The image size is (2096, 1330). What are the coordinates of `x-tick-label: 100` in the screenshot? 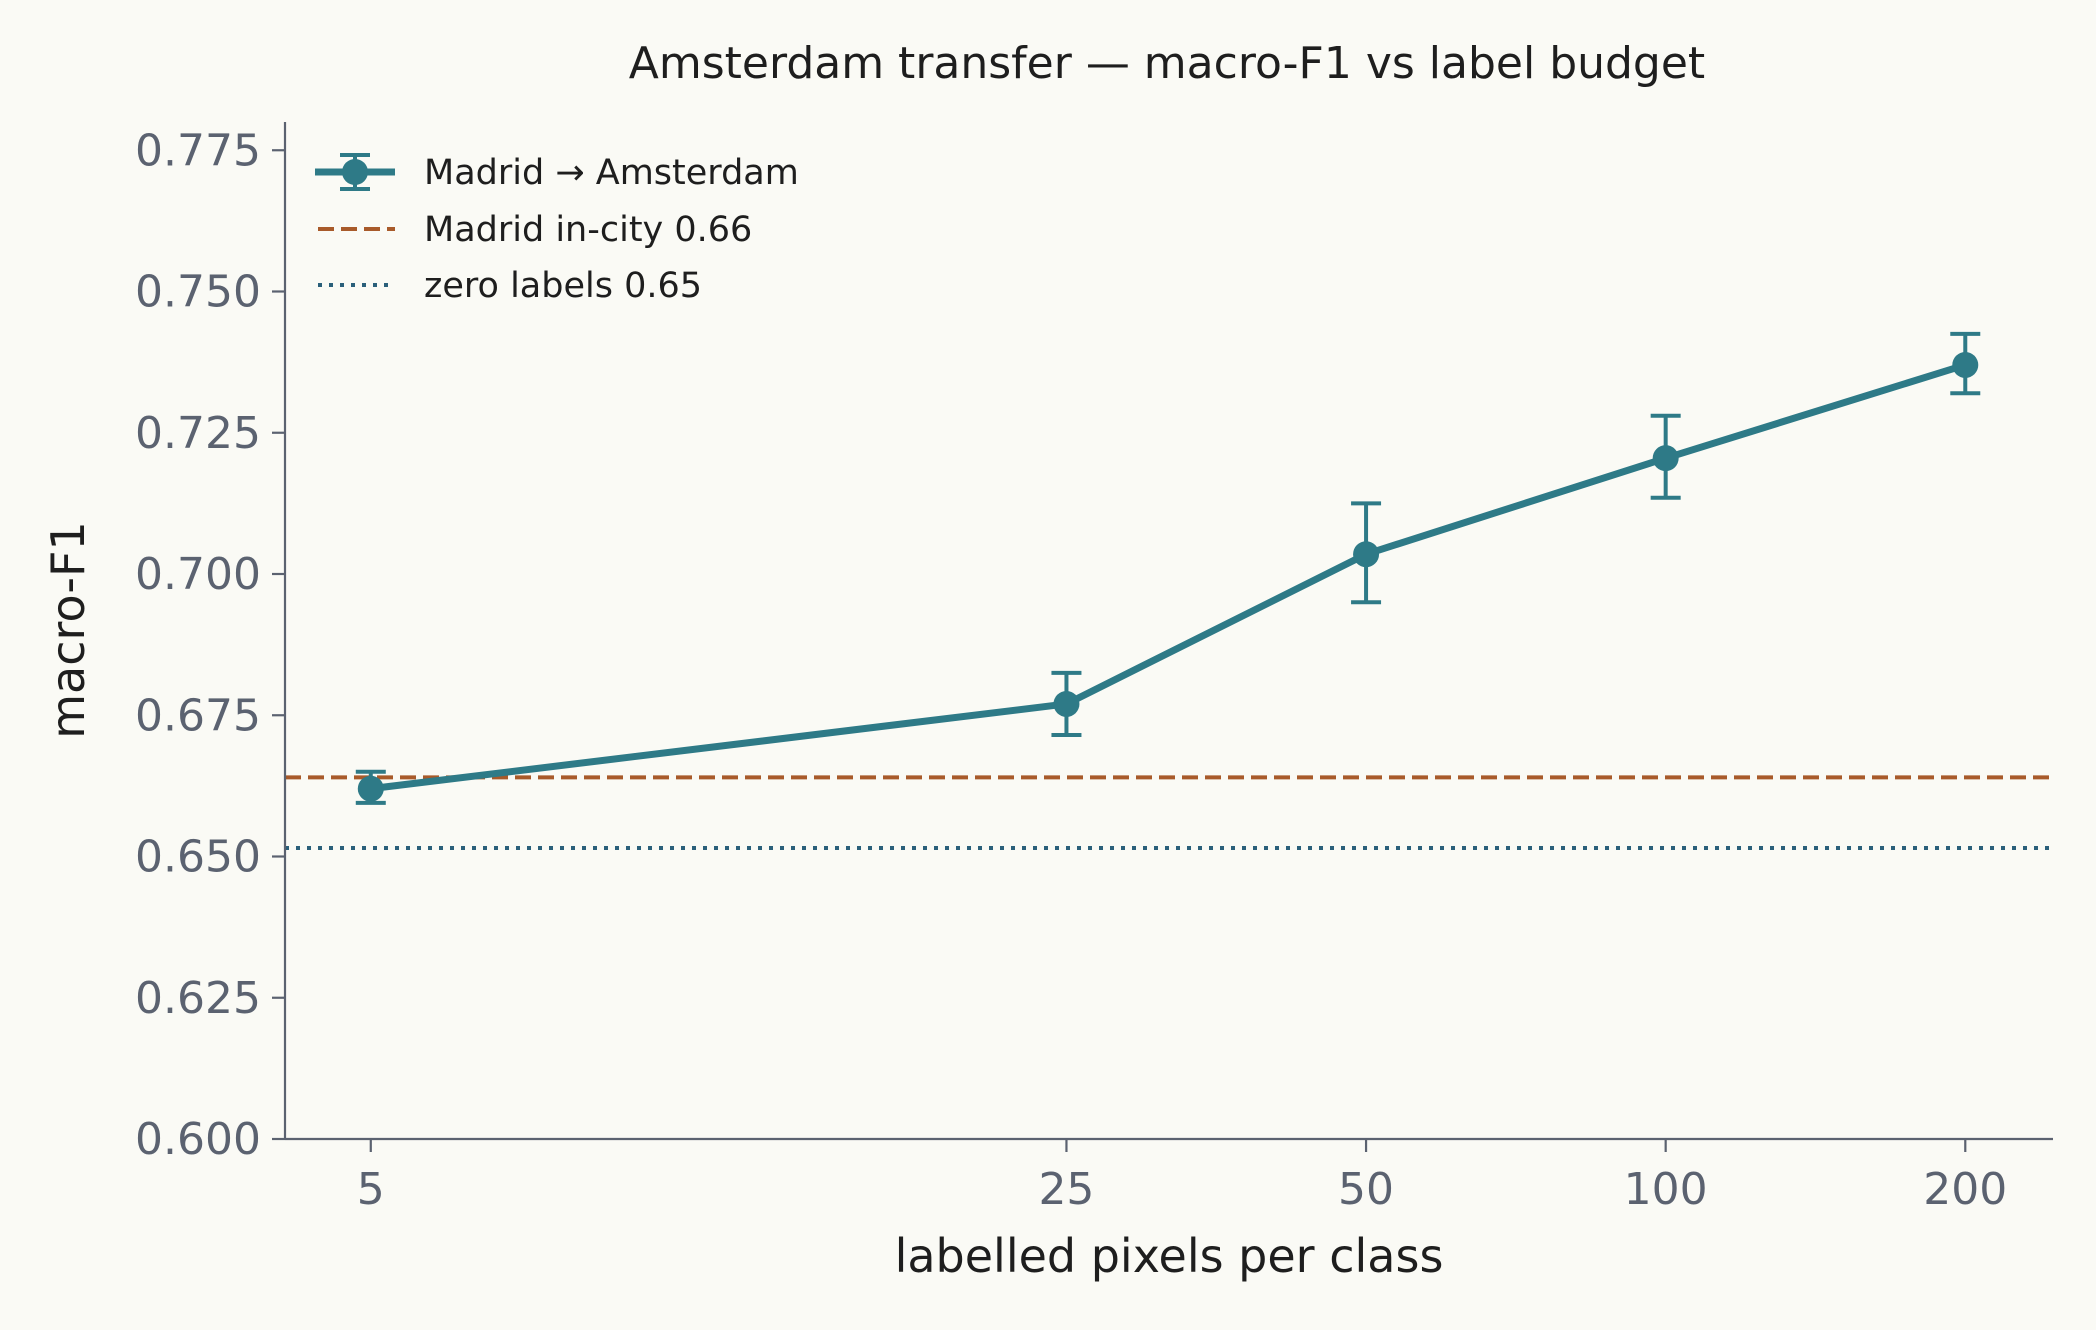 It's located at (1666, 1189).